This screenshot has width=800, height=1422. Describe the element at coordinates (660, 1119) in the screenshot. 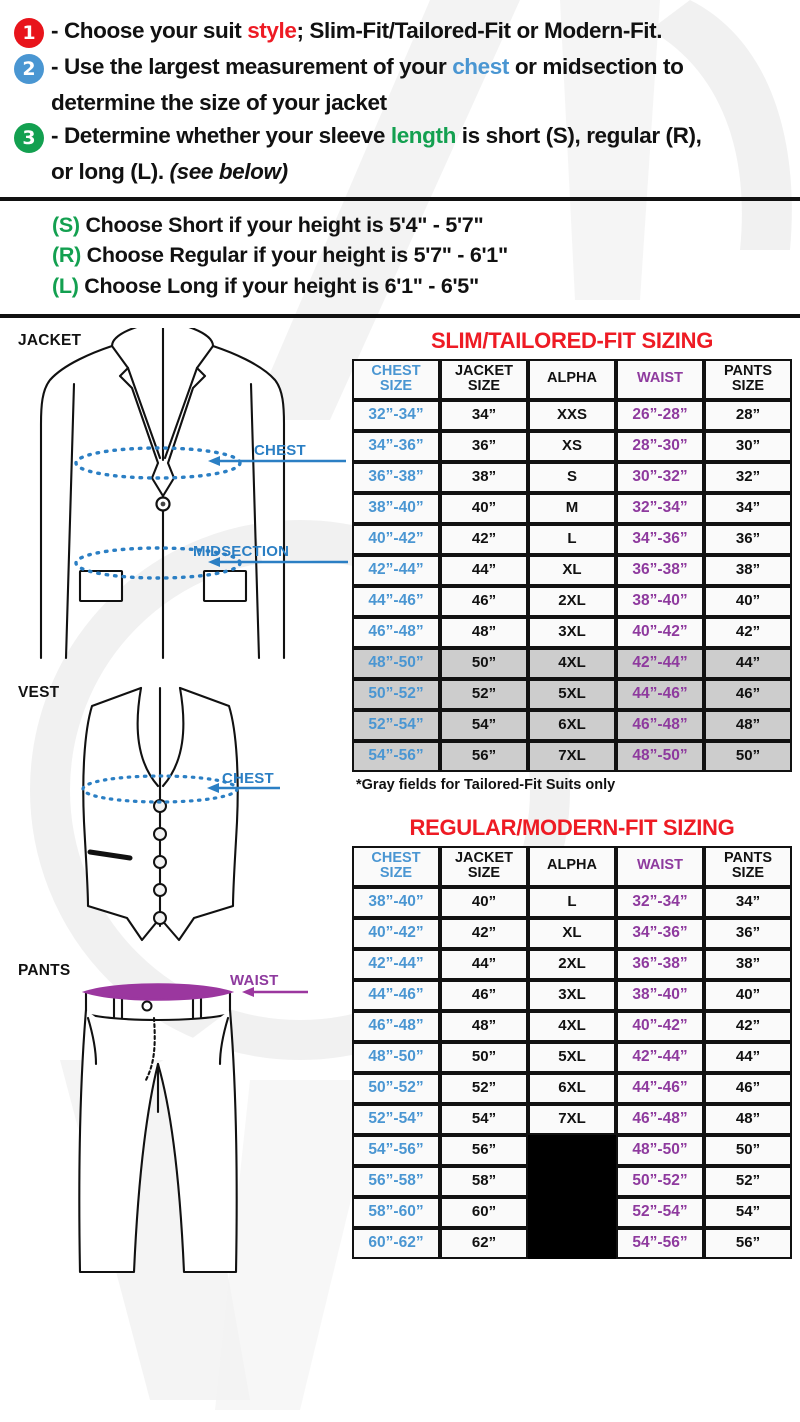

I see `cell-waist: 46”-48”` at that location.